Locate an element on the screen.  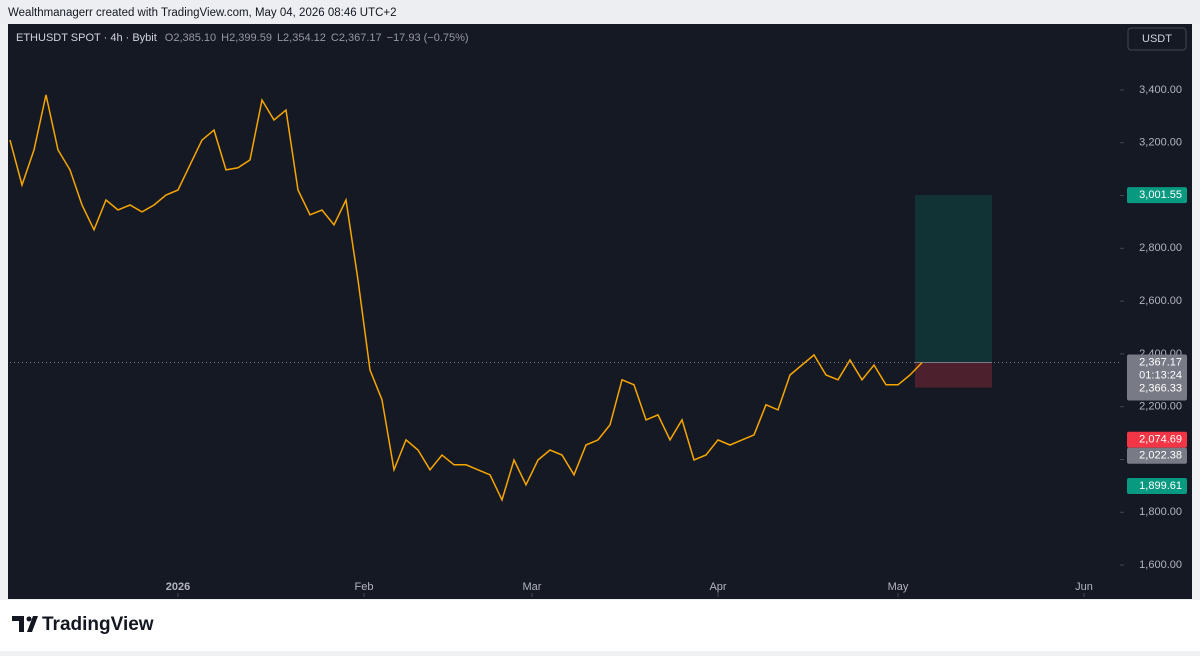
loss-zone is located at coordinates (953, 375).